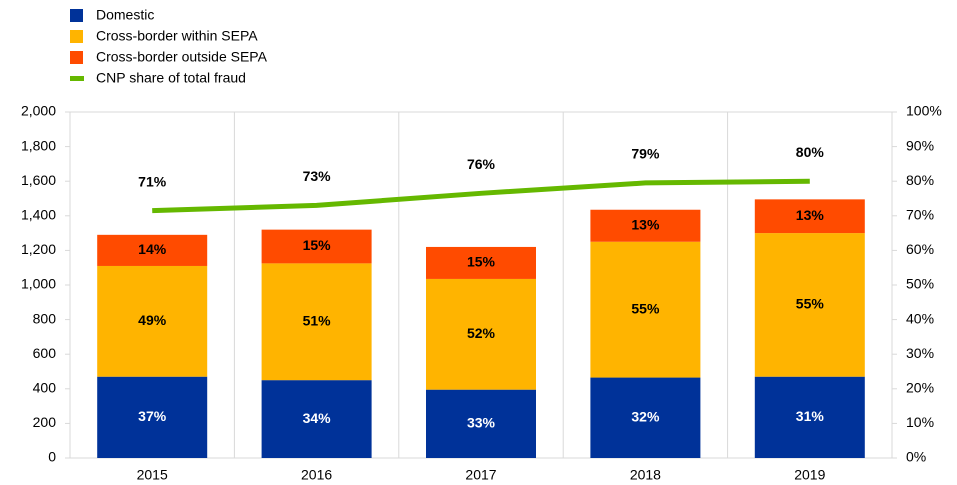 The image size is (957, 485). I want to click on line, so click(481, 196).